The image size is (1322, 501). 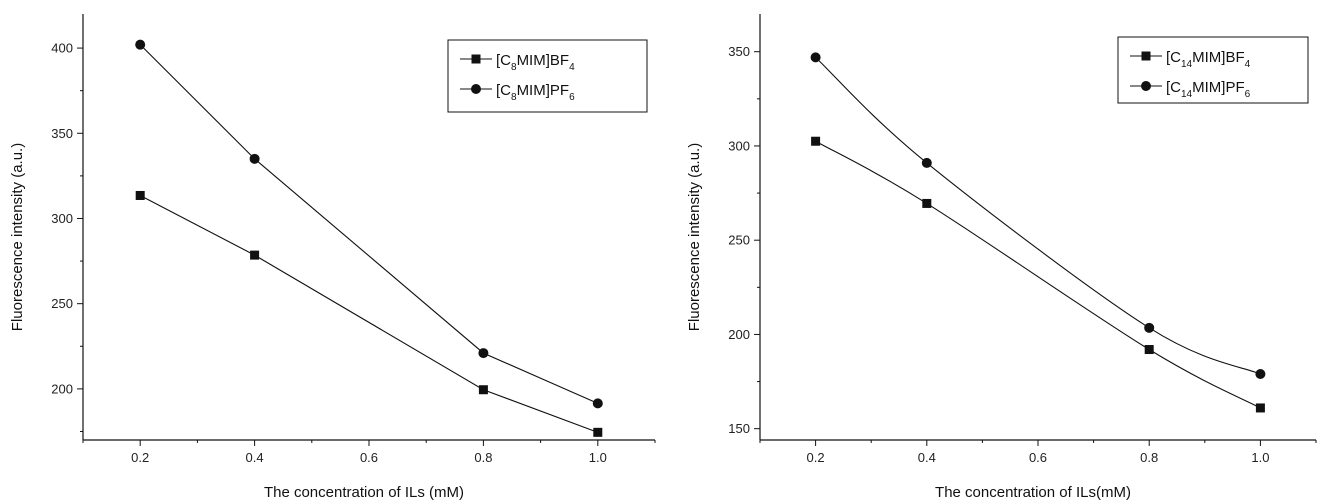 I want to click on legend: [C8MIM]BF4 [C8MIM]PF6, so click(x=547, y=76).